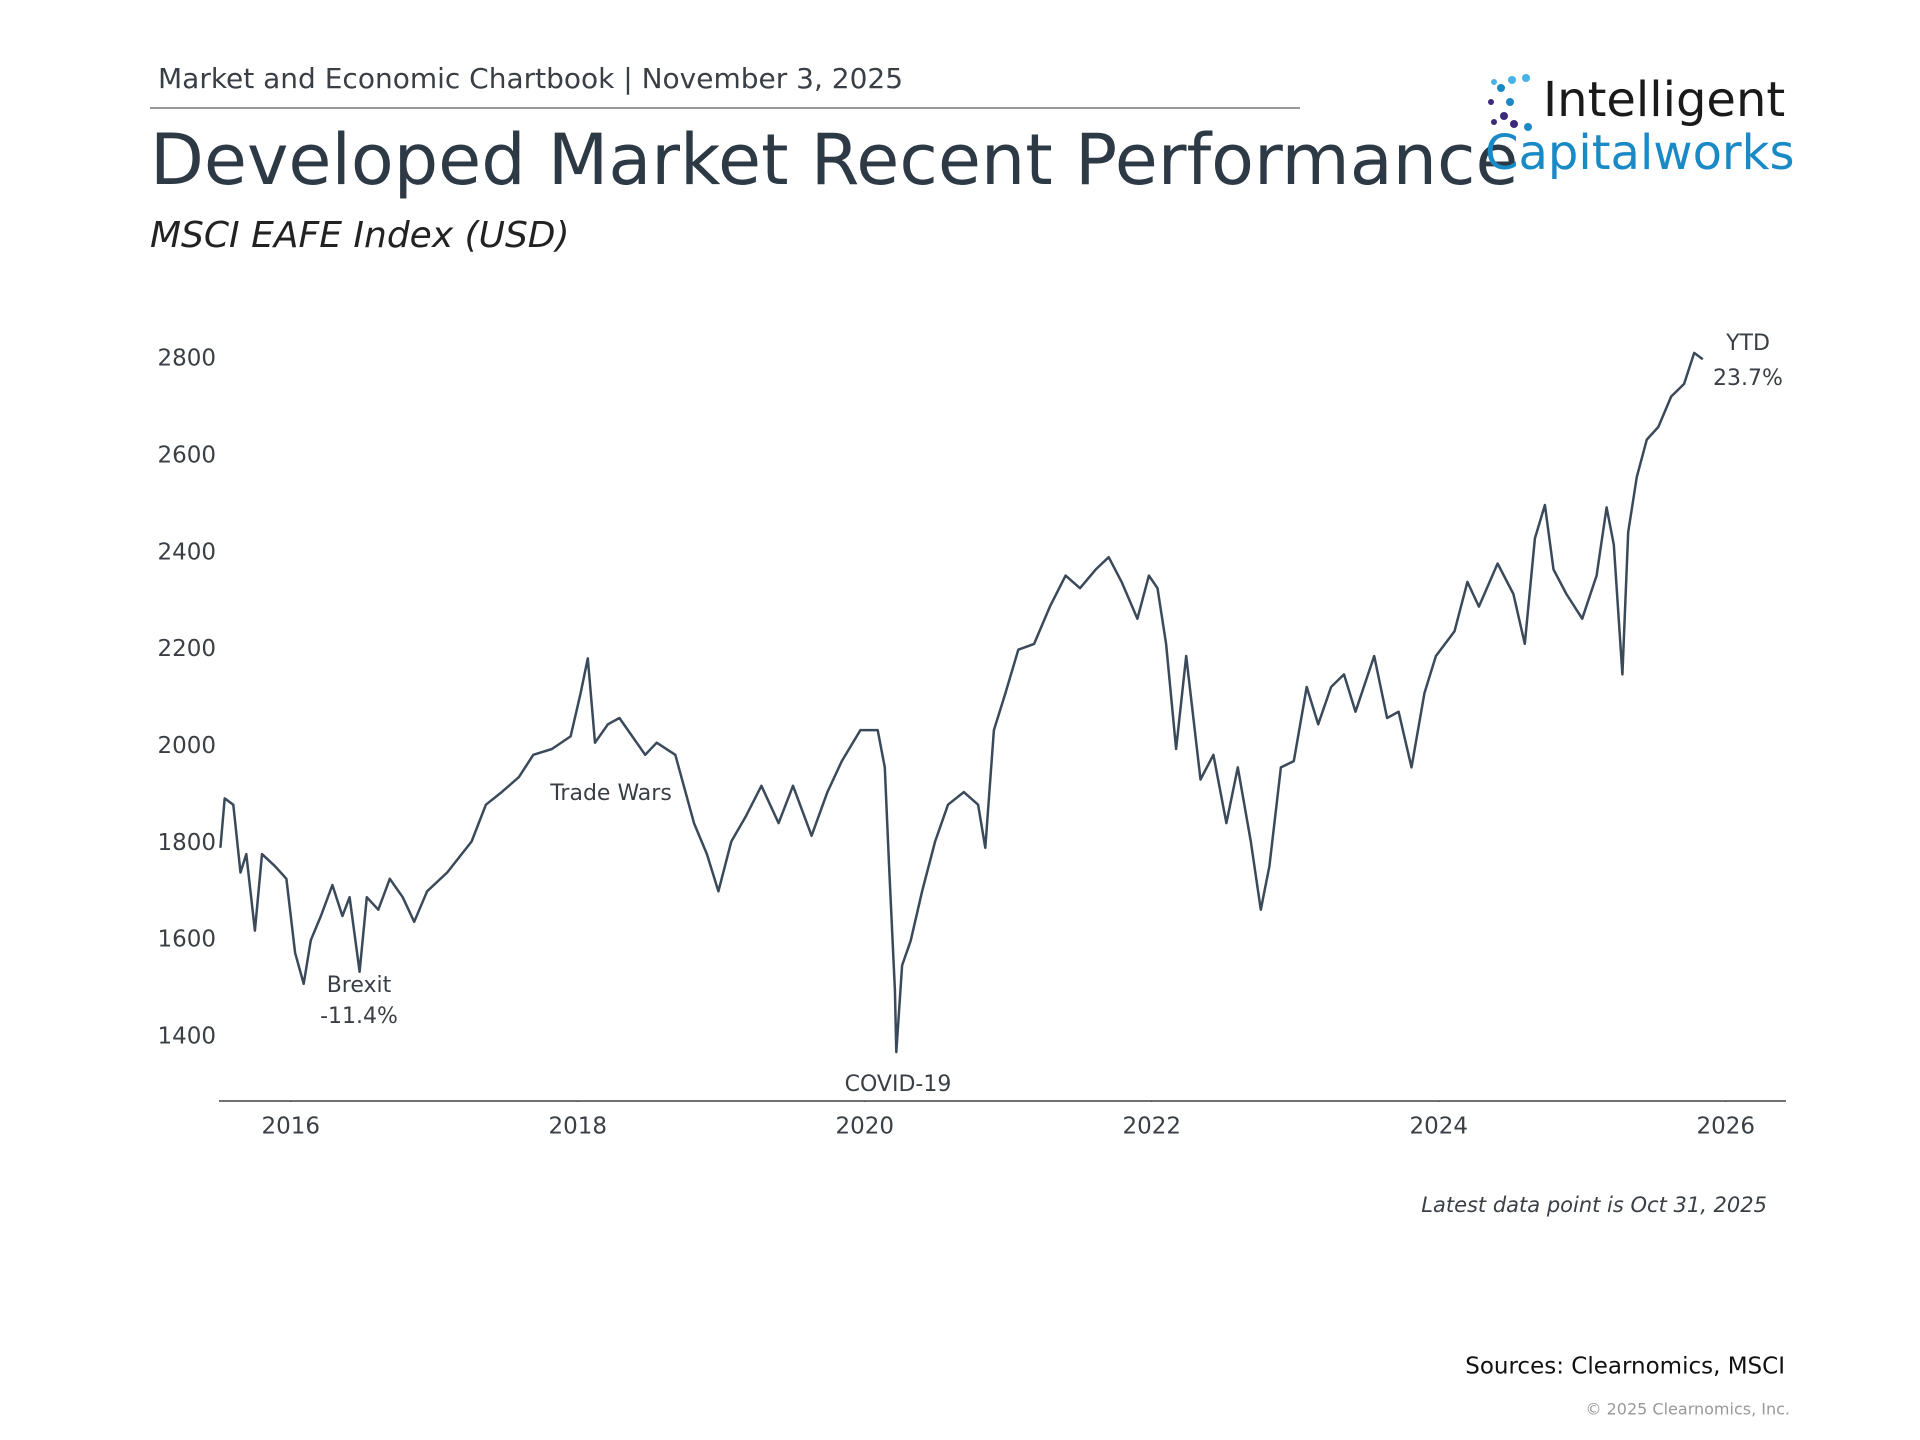 The image size is (1920, 1440). What do you see at coordinates (1747, 343) in the screenshot?
I see `annotation: YTD` at bounding box center [1747, 343].